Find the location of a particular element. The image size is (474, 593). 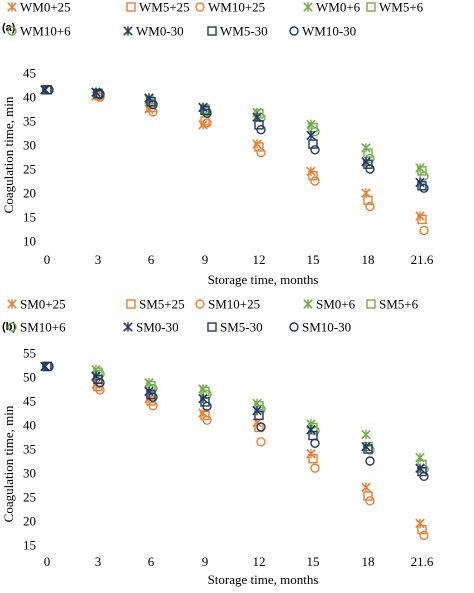

x-tick-label: 18 is located at coordinates (368, 561).